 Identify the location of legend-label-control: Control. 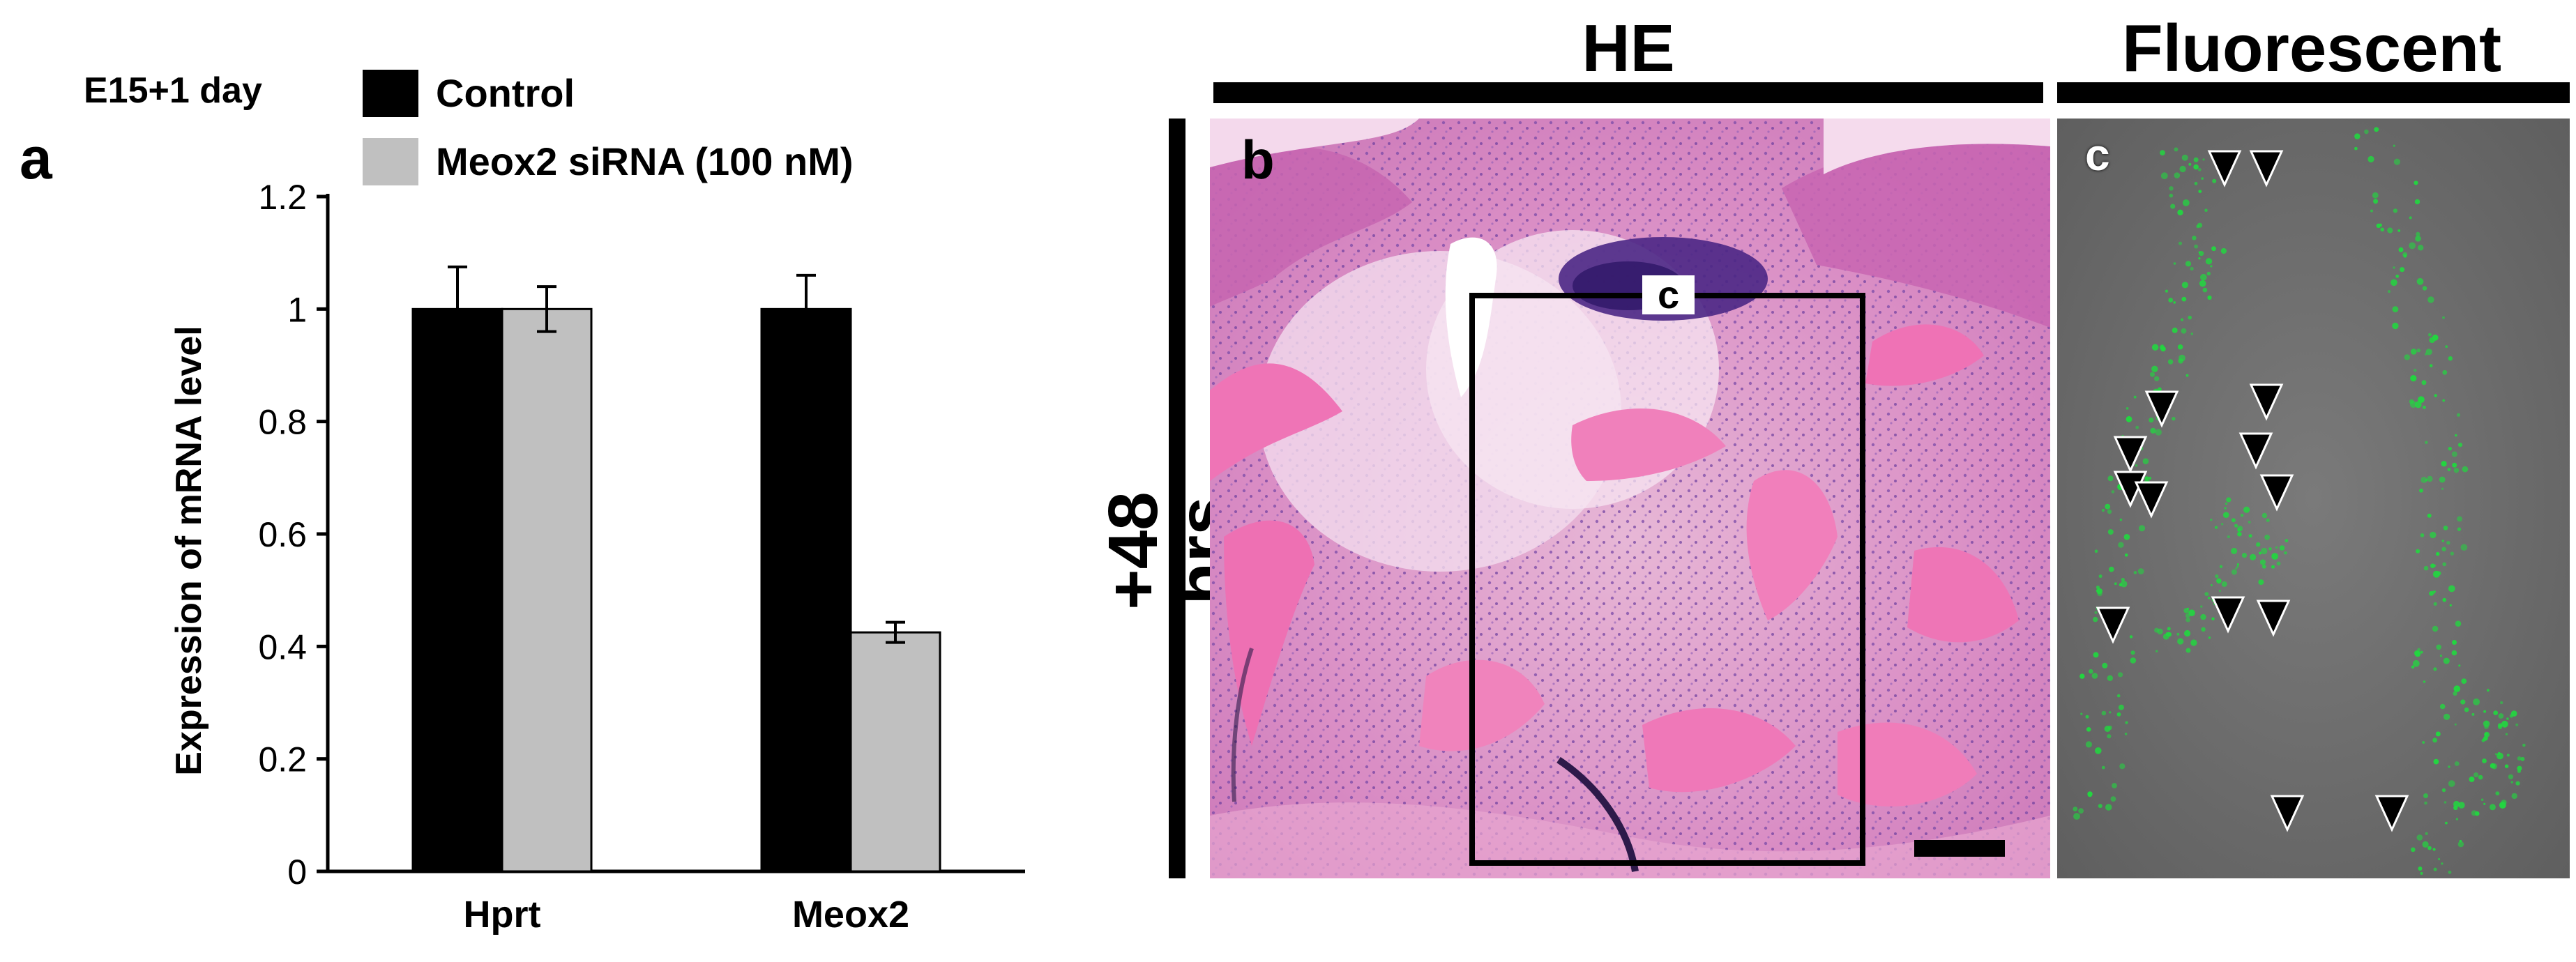
(505, 93).